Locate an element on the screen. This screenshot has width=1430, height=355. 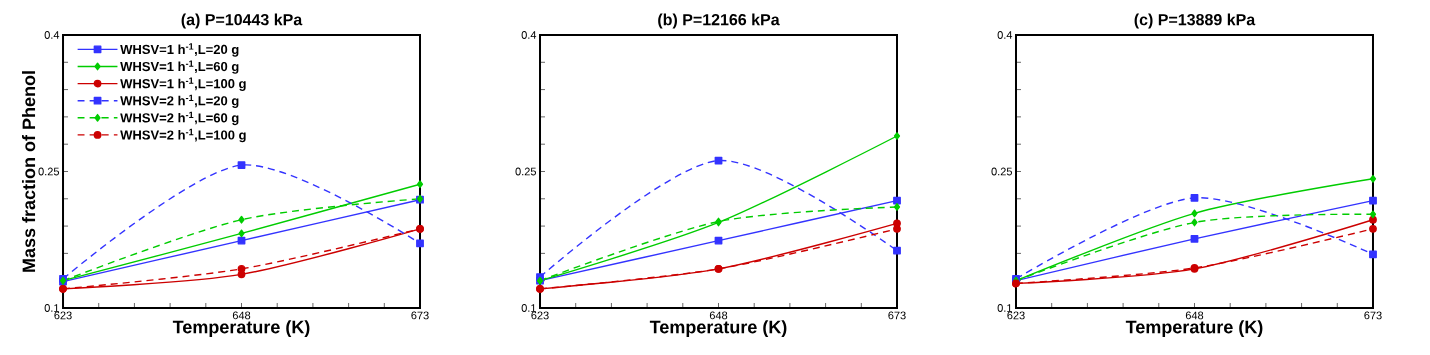
legend-label: WHSV=1 h$^{-1}$,L=60 g is located at coordinates (179, 67).